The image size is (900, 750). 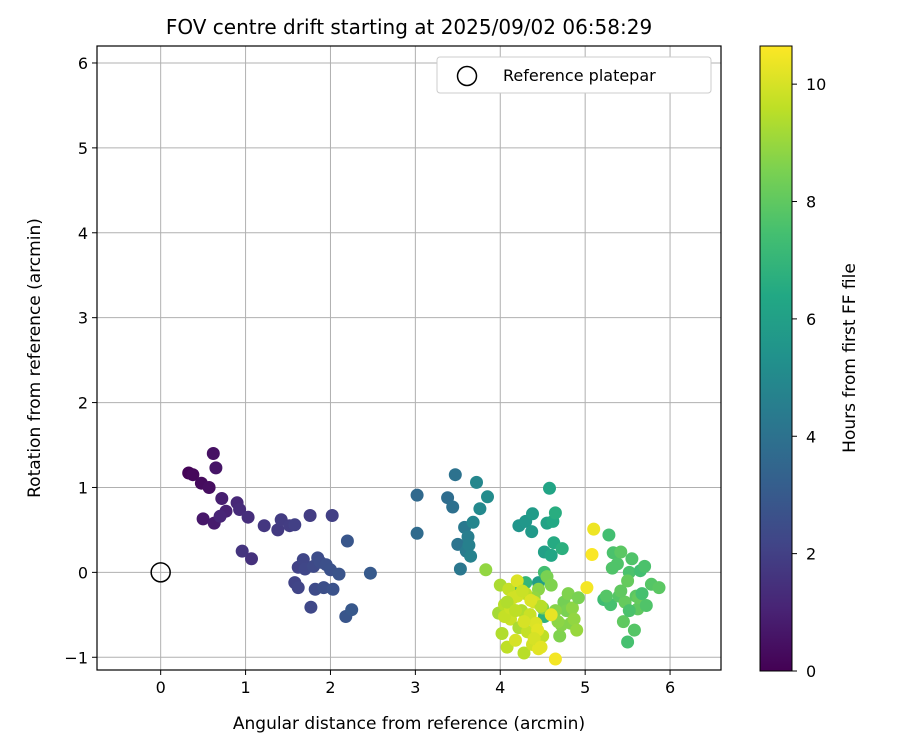 What do you see at coordinates (161, 687) in the screenshot?
I see `x-tick-label: 0` at bounding box center [161, 687].